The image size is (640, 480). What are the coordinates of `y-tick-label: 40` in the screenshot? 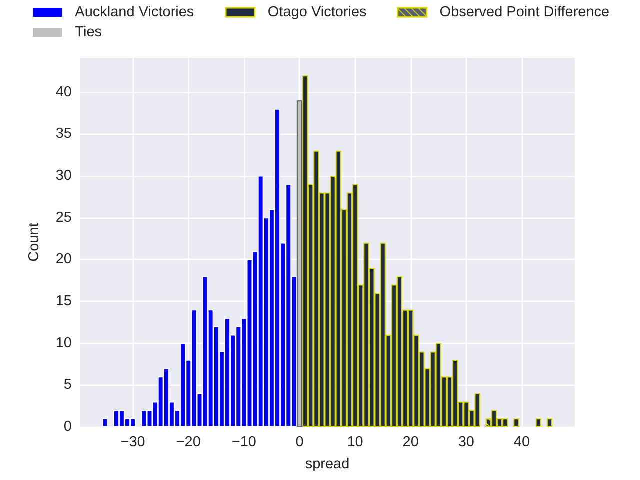 It's located at (64, 92).